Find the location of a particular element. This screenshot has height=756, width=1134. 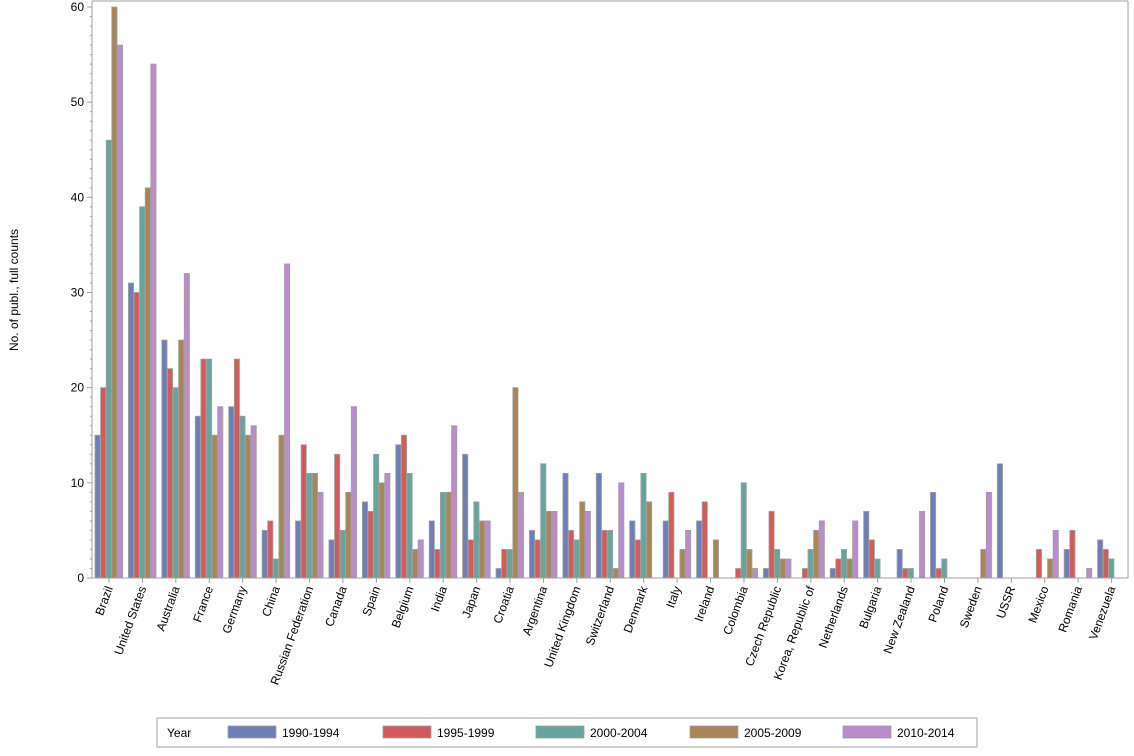

bar-united-kingdom-2010-2014 is located at coordinates (587, 544).